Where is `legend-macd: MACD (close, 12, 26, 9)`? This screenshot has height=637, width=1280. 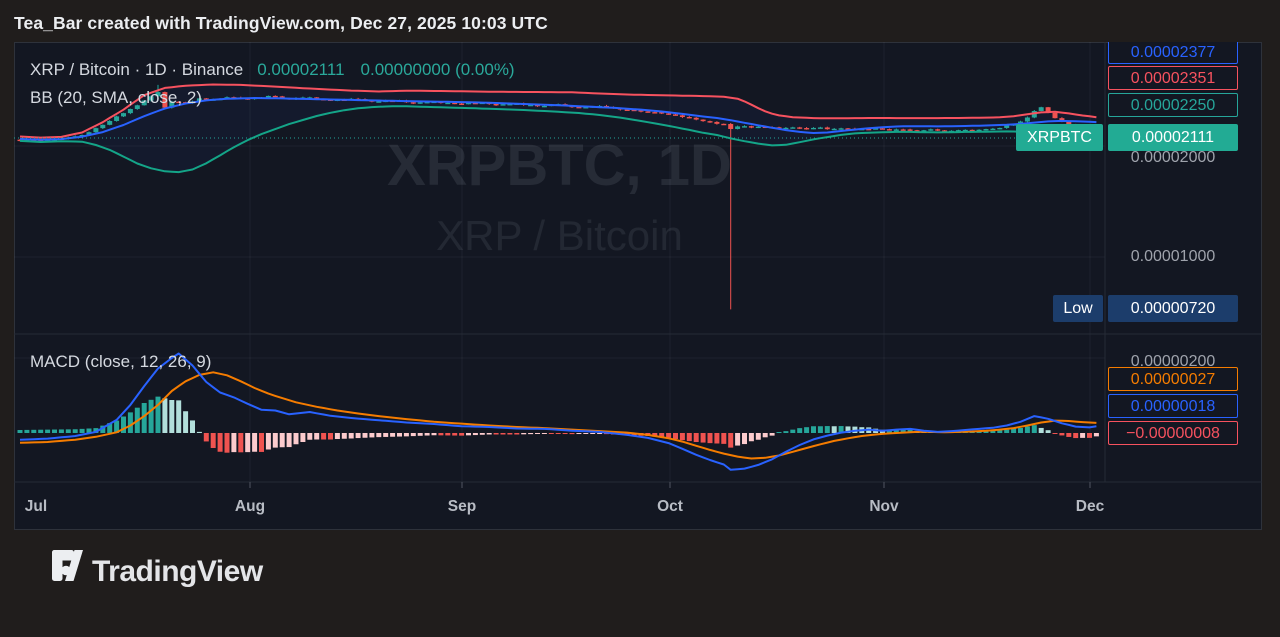 legend-macd: MACD (close, 12, 26, 9) is located at coordinates (121, 361).